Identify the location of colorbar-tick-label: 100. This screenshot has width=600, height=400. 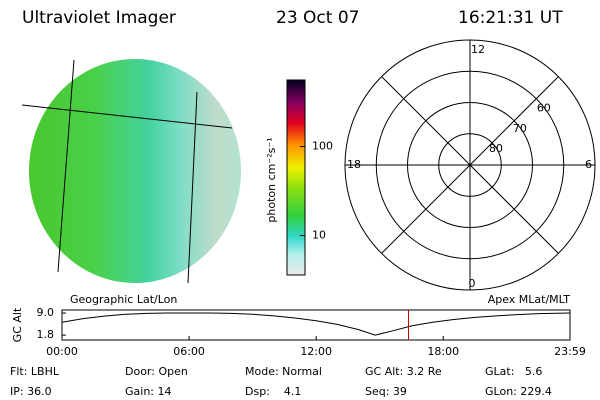
(322, 146).